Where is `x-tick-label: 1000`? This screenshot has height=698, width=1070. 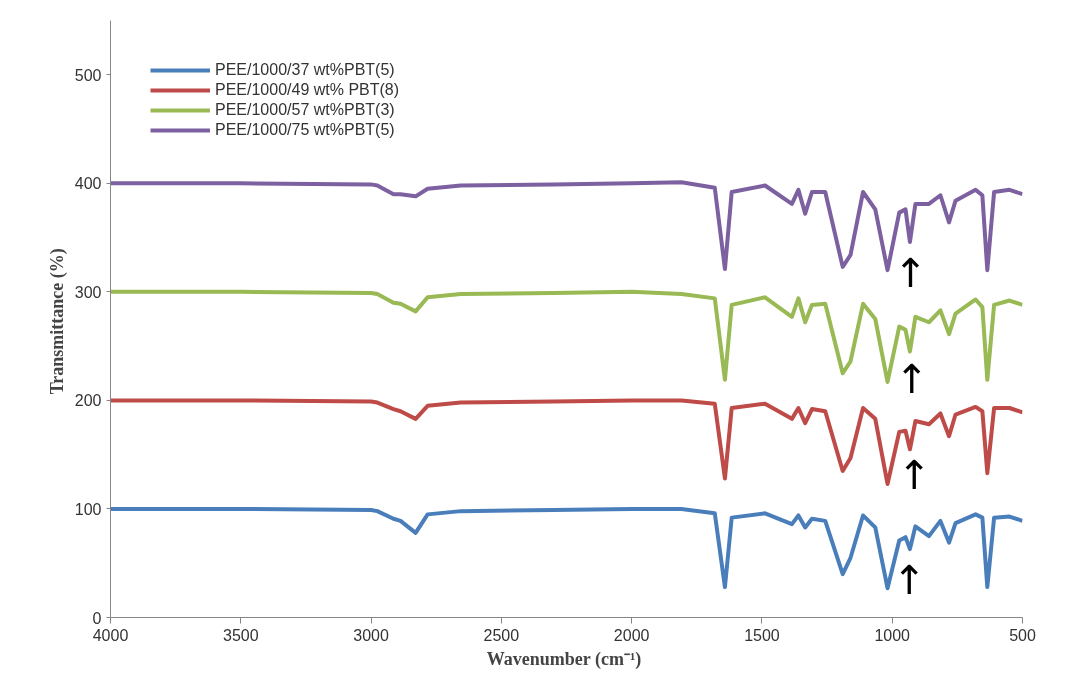
x-tick-label: 1000 is located at coordinates (892, 635).